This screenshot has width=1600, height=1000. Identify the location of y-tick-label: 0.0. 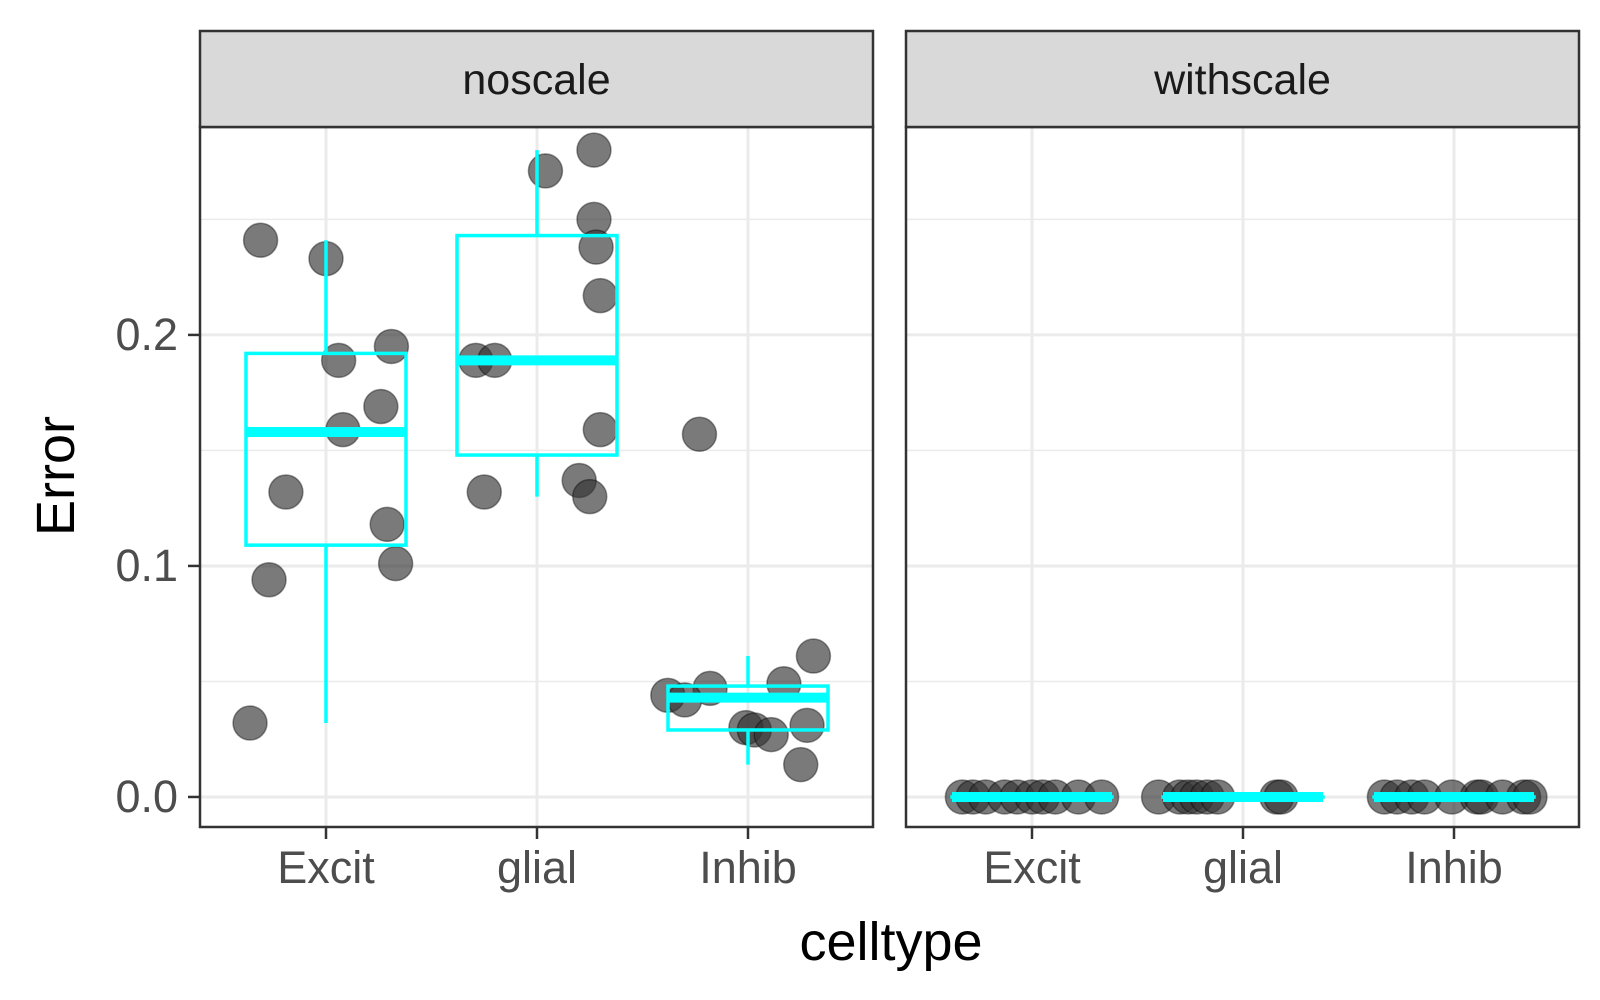
(146, 796).